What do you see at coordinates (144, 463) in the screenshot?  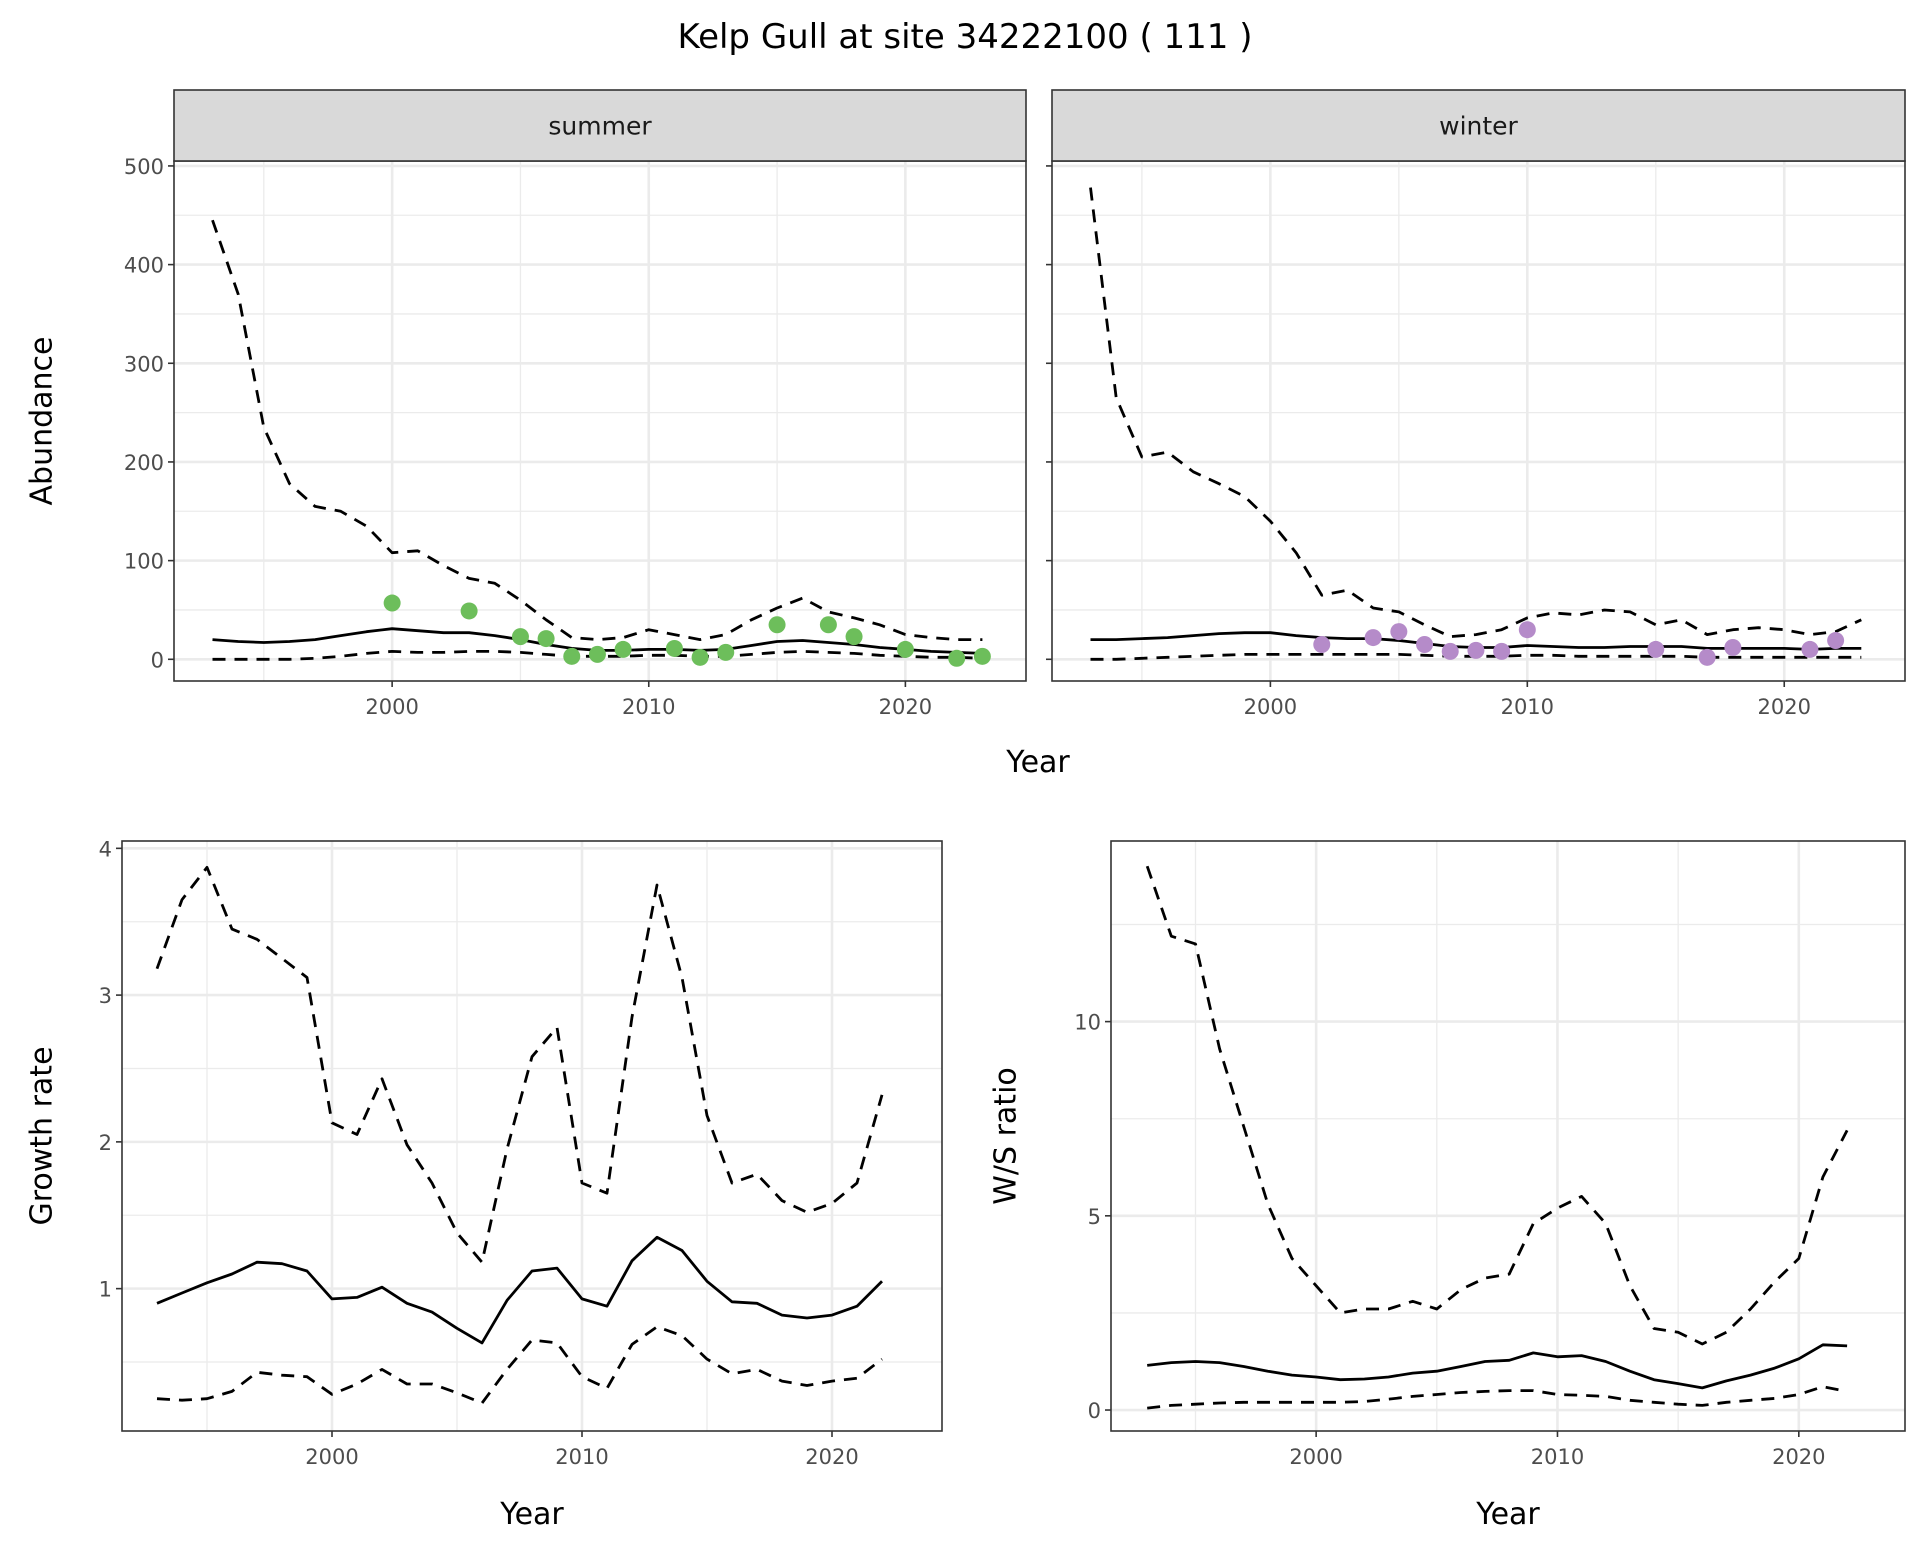 I see `y-tick-label: 200` at bounding box center [144, 463].